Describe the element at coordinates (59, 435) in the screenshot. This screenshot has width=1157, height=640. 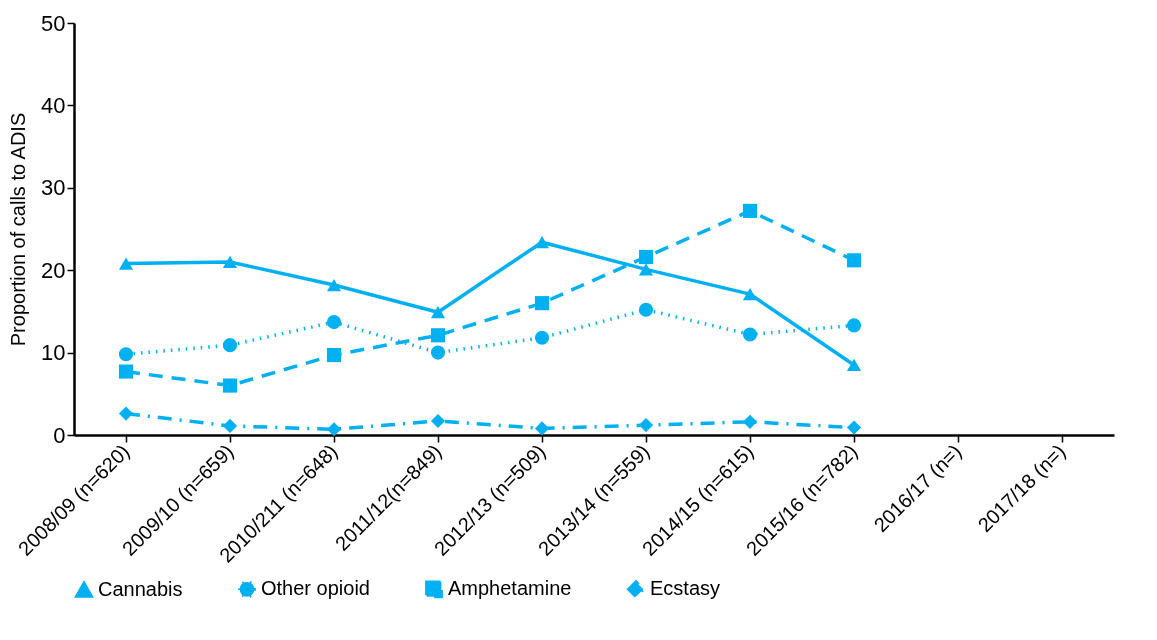
I see `y-tick-label: 0` at that location.